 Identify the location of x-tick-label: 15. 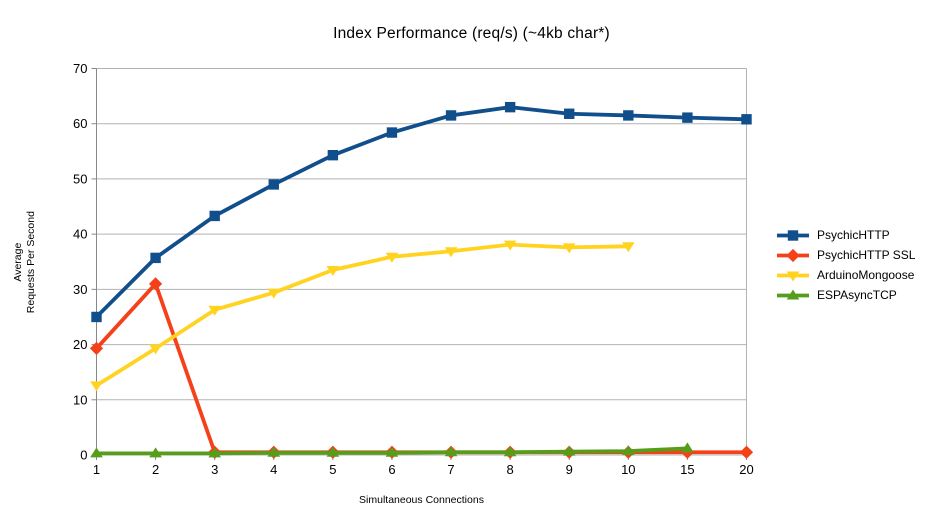
(687, 469).